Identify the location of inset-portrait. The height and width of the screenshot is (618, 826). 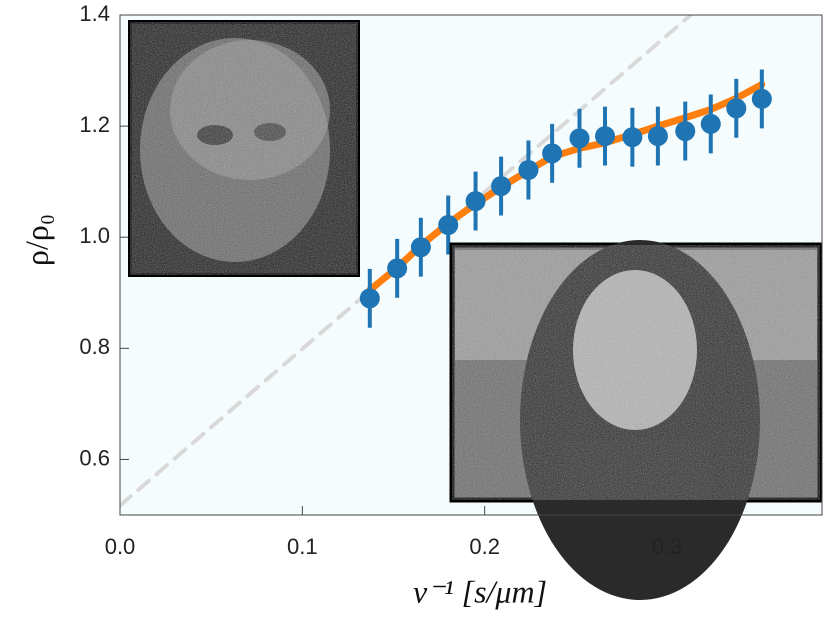
(244, 148).